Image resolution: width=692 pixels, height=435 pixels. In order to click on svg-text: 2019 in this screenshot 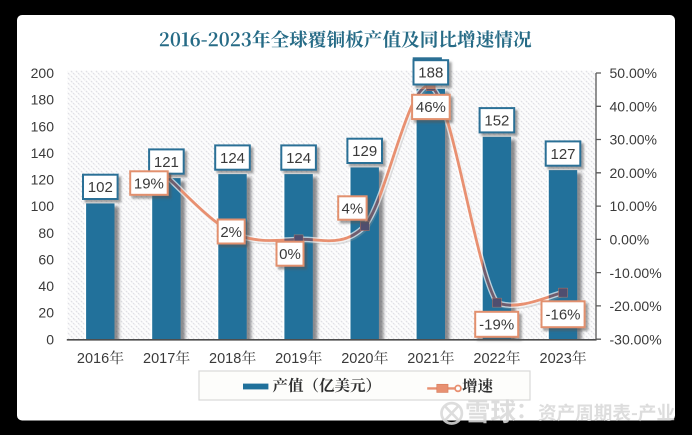, I will do `click(291, 359)`.